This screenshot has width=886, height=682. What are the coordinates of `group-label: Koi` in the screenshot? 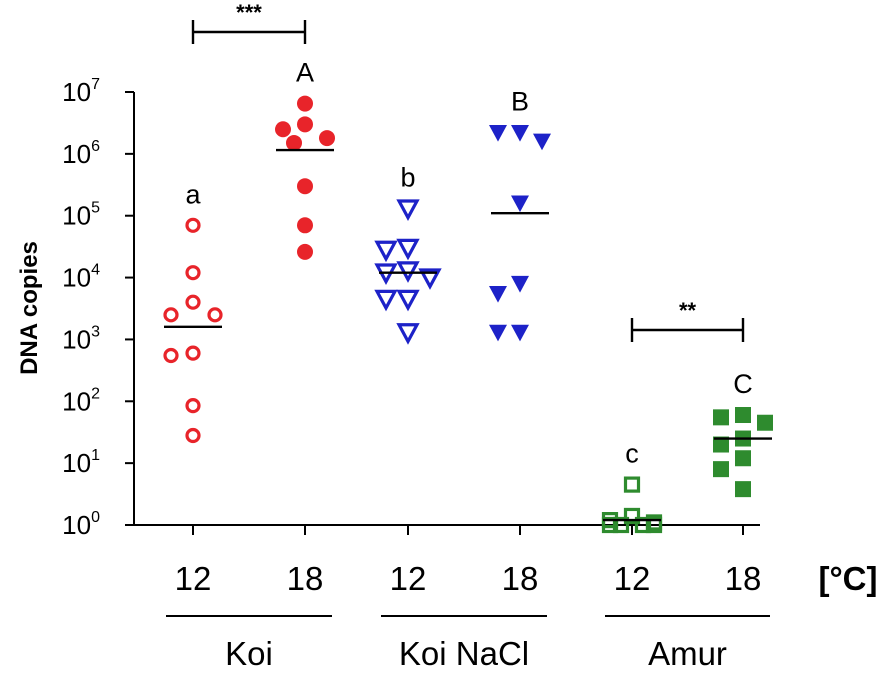 It's located at (249, 653).